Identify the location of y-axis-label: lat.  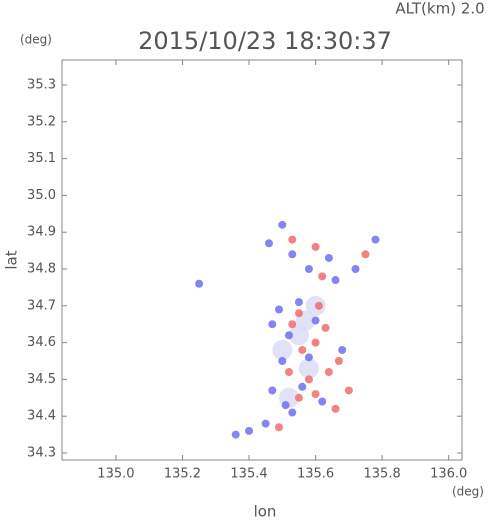
(12, 259).